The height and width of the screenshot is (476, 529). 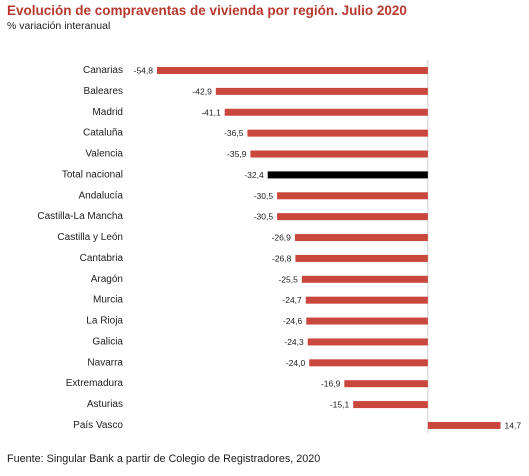 I want to click on category-label: Canarias, so click(x=103, y=70).